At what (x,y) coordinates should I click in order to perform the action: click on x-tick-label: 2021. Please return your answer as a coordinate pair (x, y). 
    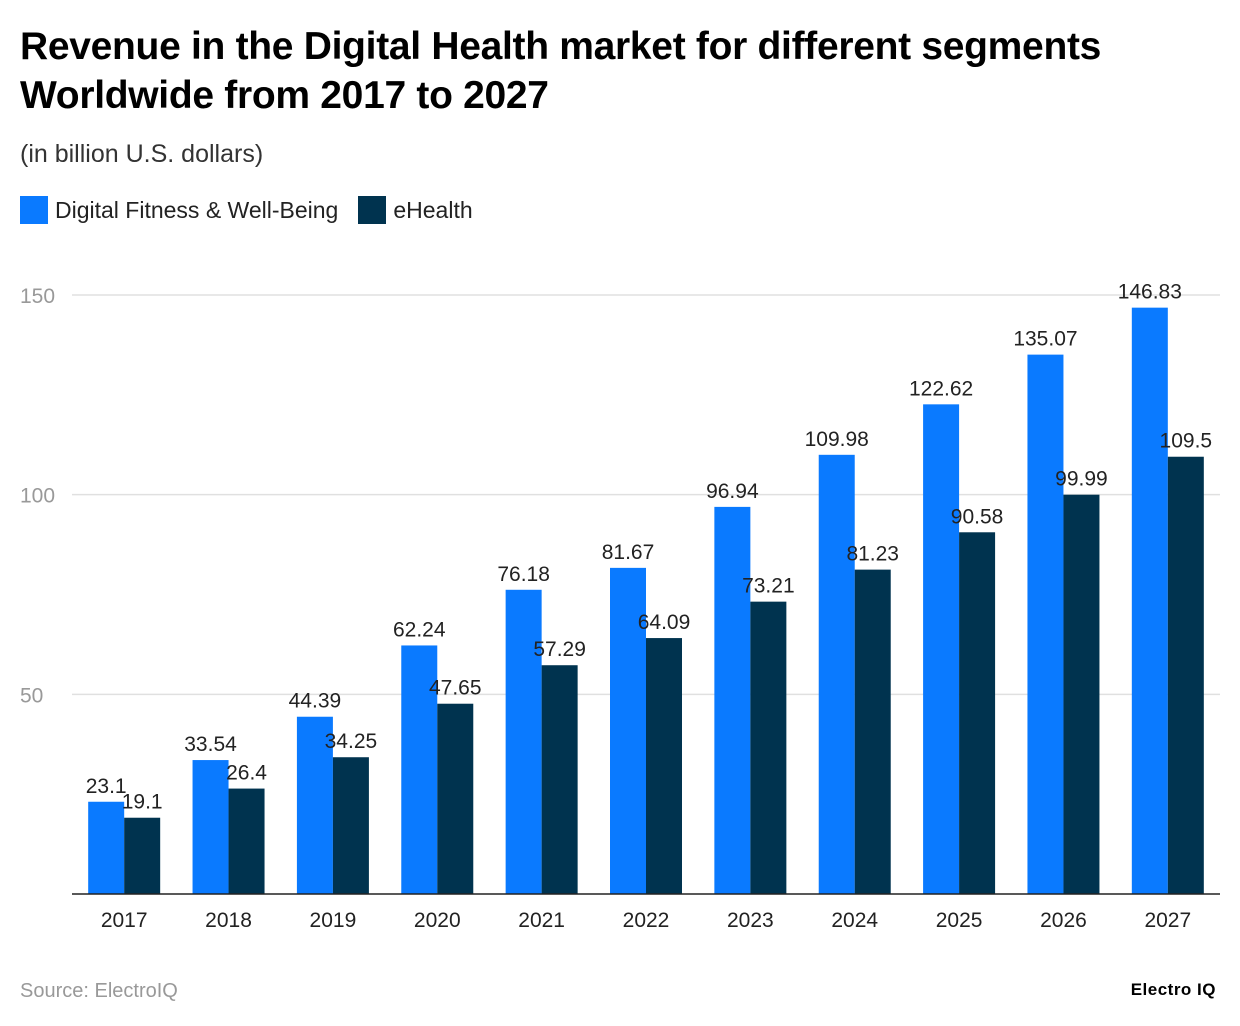
    Looking at the image, I should click on (541, 920).